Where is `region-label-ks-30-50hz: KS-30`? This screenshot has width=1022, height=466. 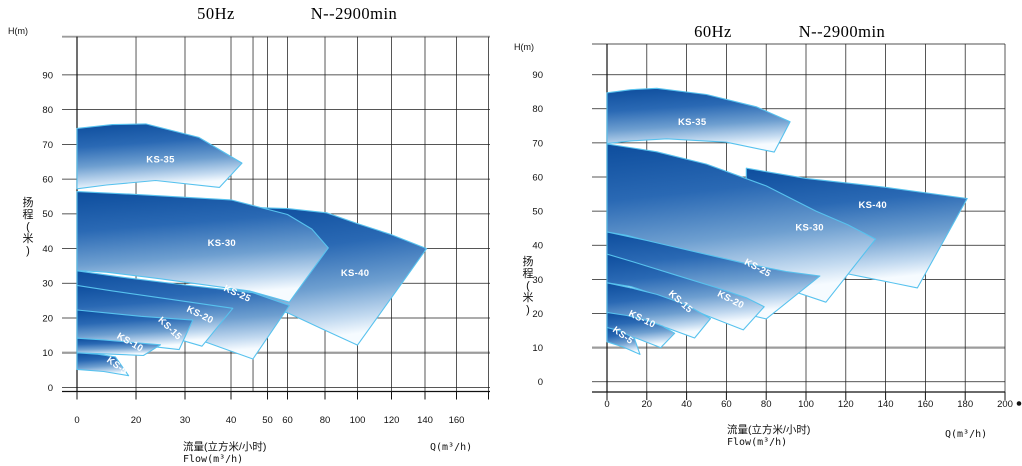 region-label-ks-30-50hz: KS-30 is located at coordinates (222, 243).